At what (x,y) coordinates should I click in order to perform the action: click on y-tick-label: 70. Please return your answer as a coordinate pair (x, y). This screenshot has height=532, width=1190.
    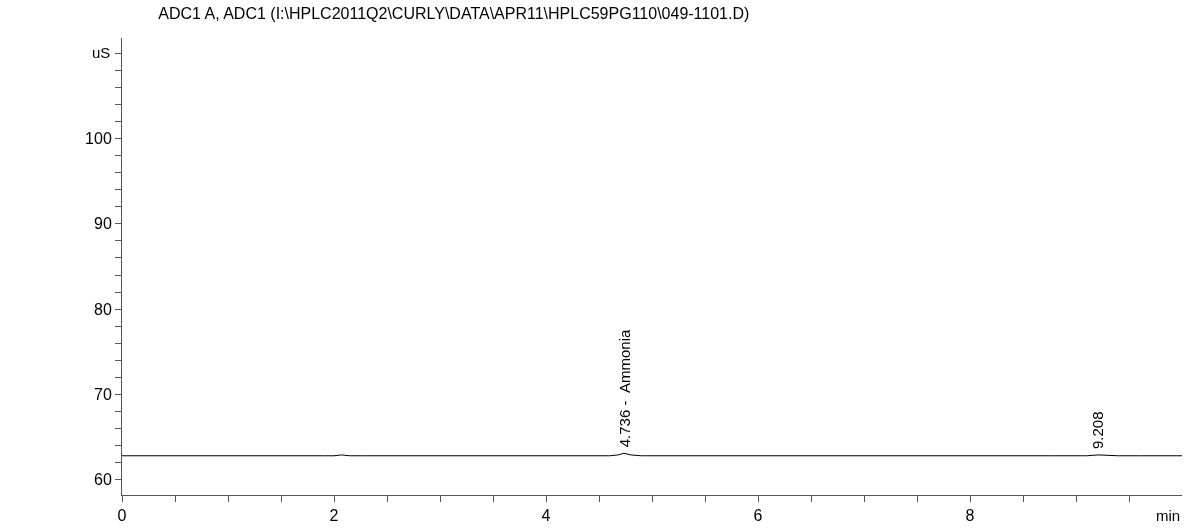
    Looking at the image, I should click on (103, 394).